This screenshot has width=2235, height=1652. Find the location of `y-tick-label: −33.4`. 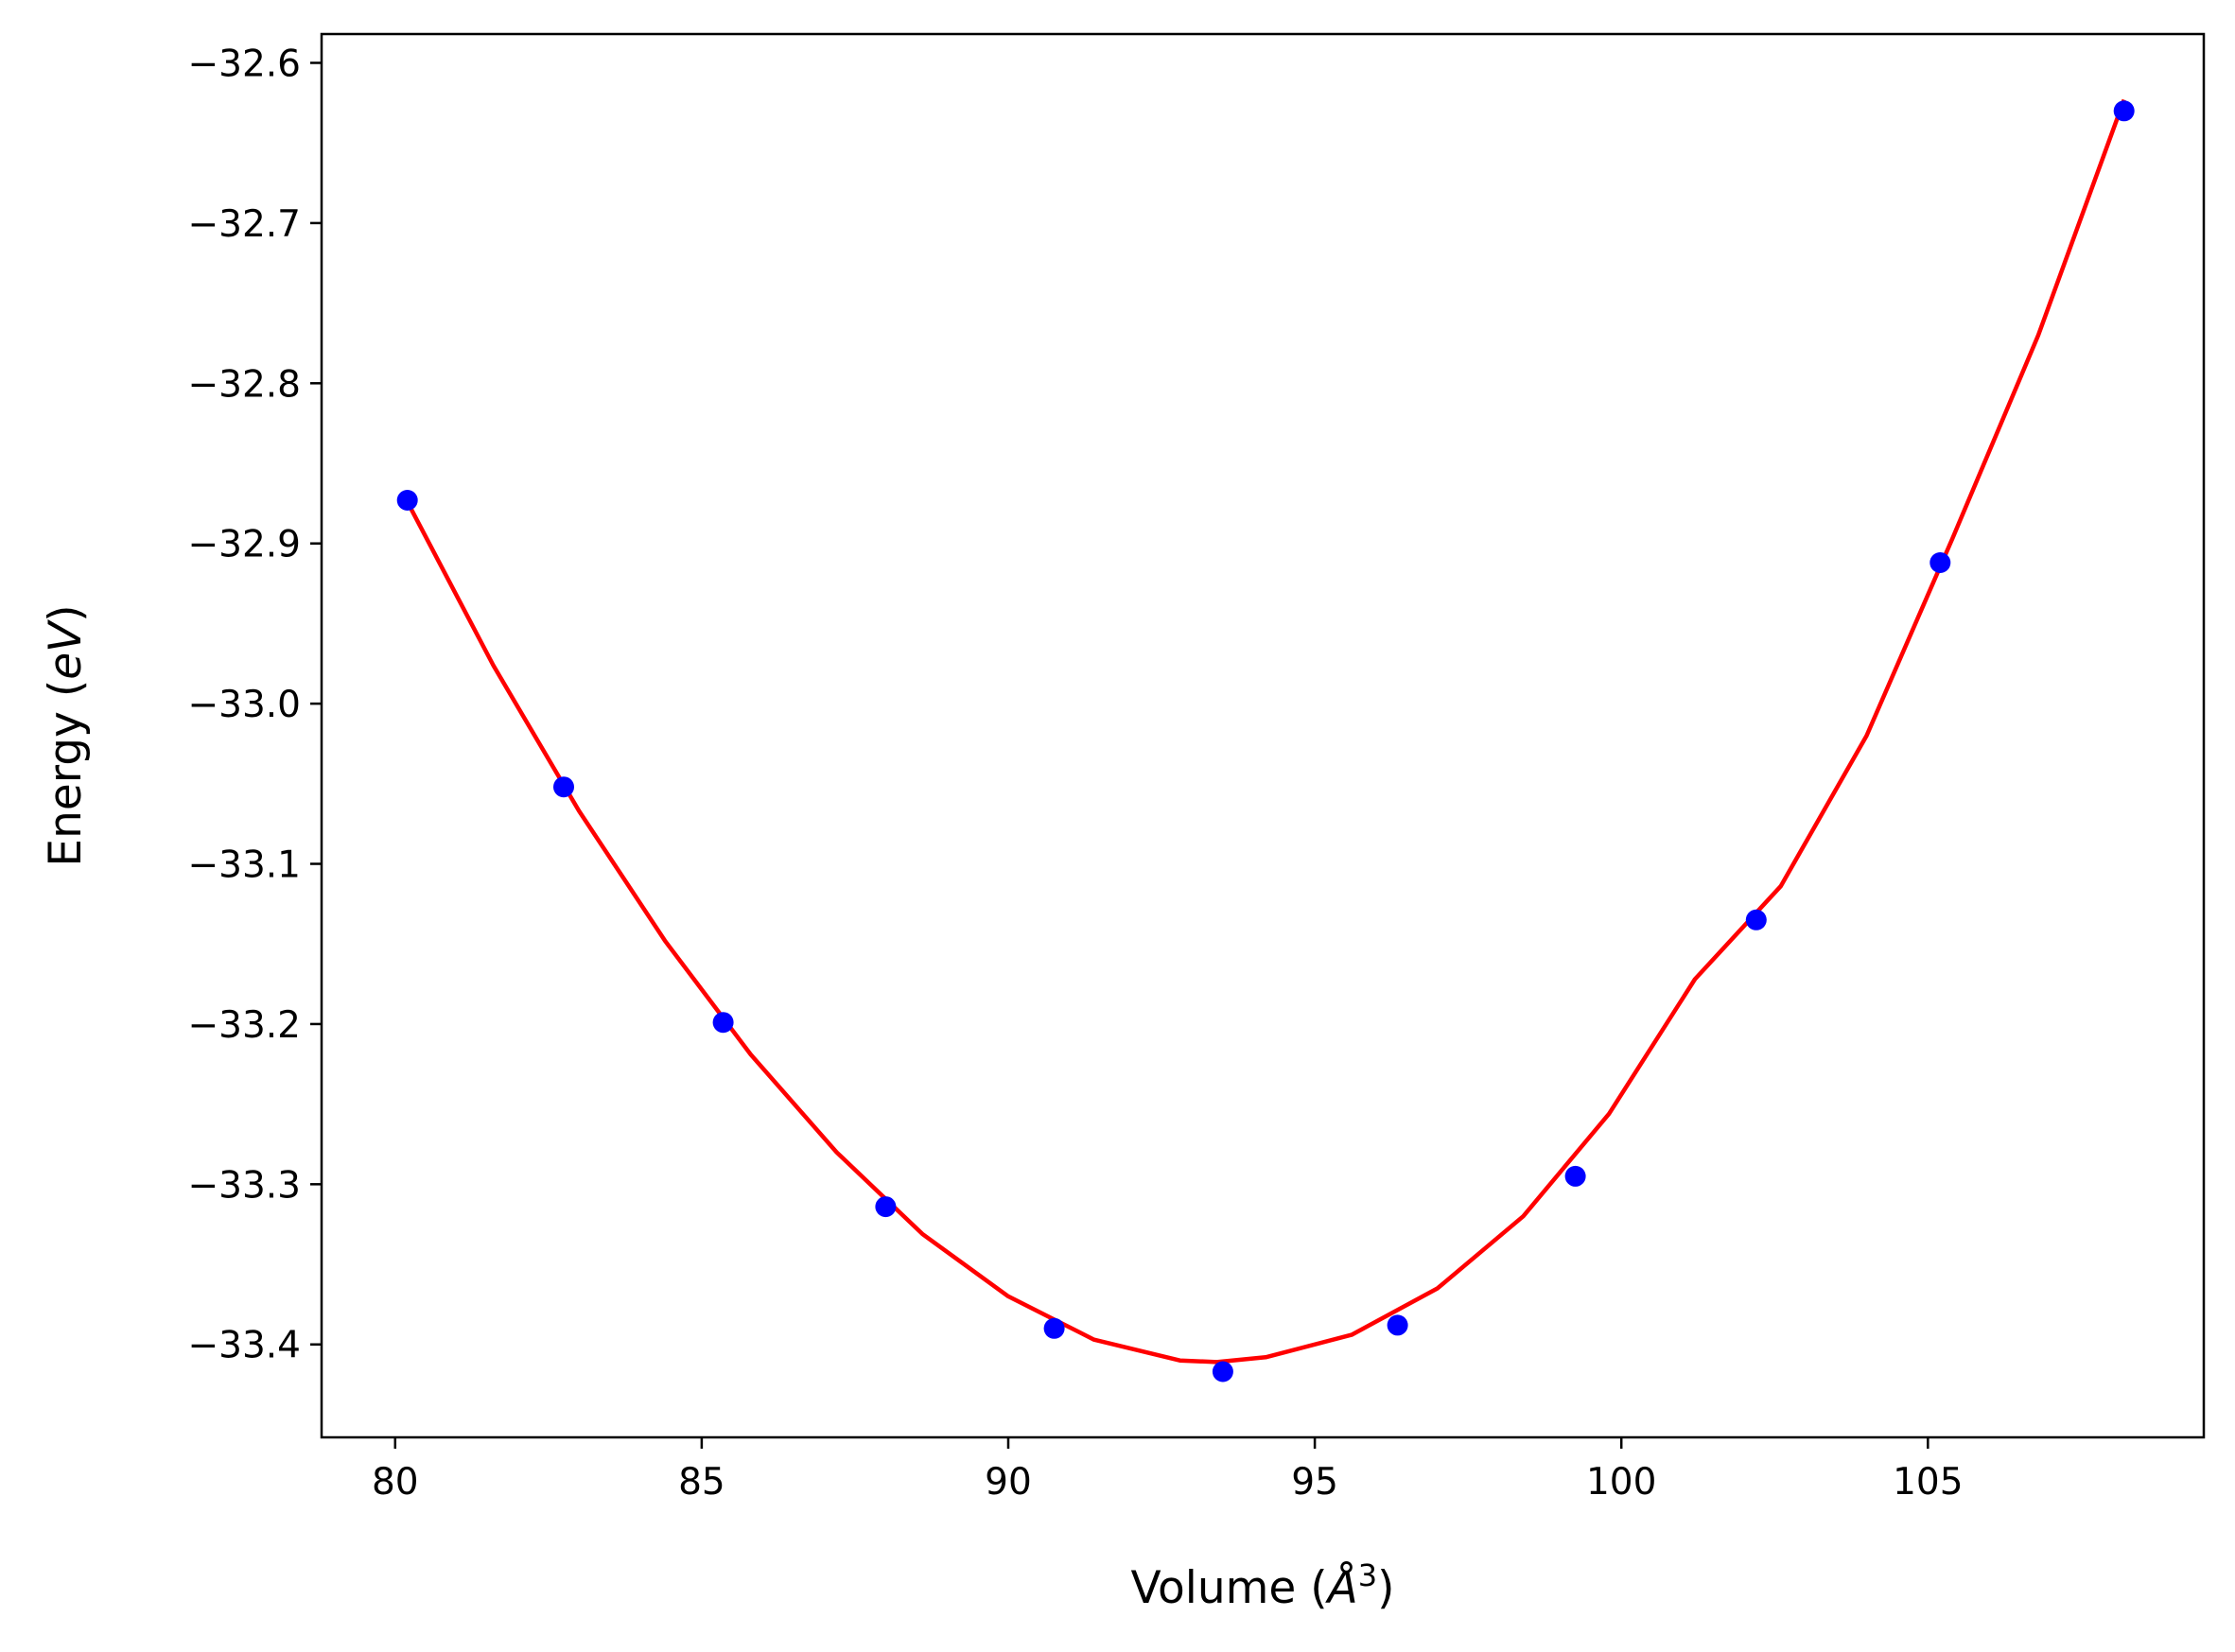

y-tick-label: −33.4 is located at coordinates (244, 1346).